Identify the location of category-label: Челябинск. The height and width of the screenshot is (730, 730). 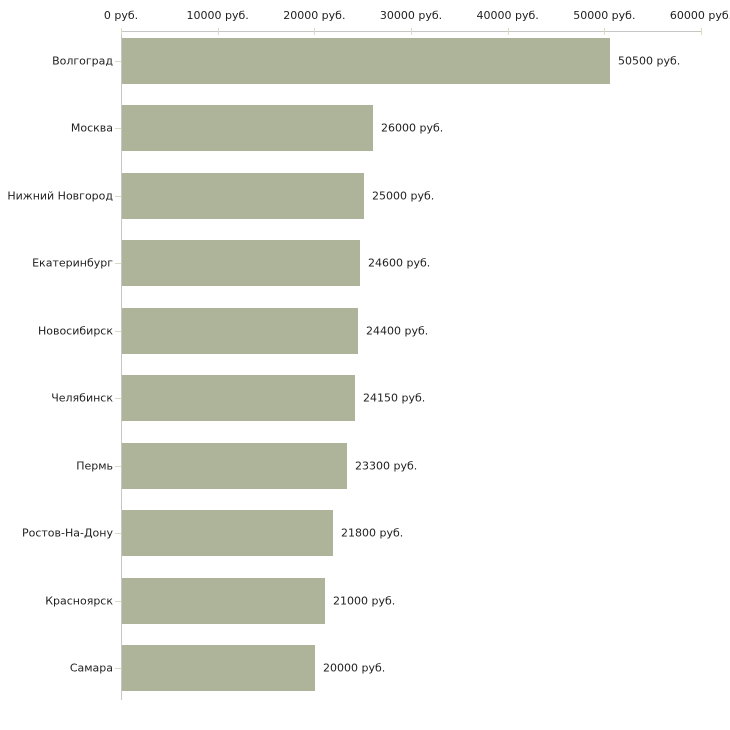
(82, 398).